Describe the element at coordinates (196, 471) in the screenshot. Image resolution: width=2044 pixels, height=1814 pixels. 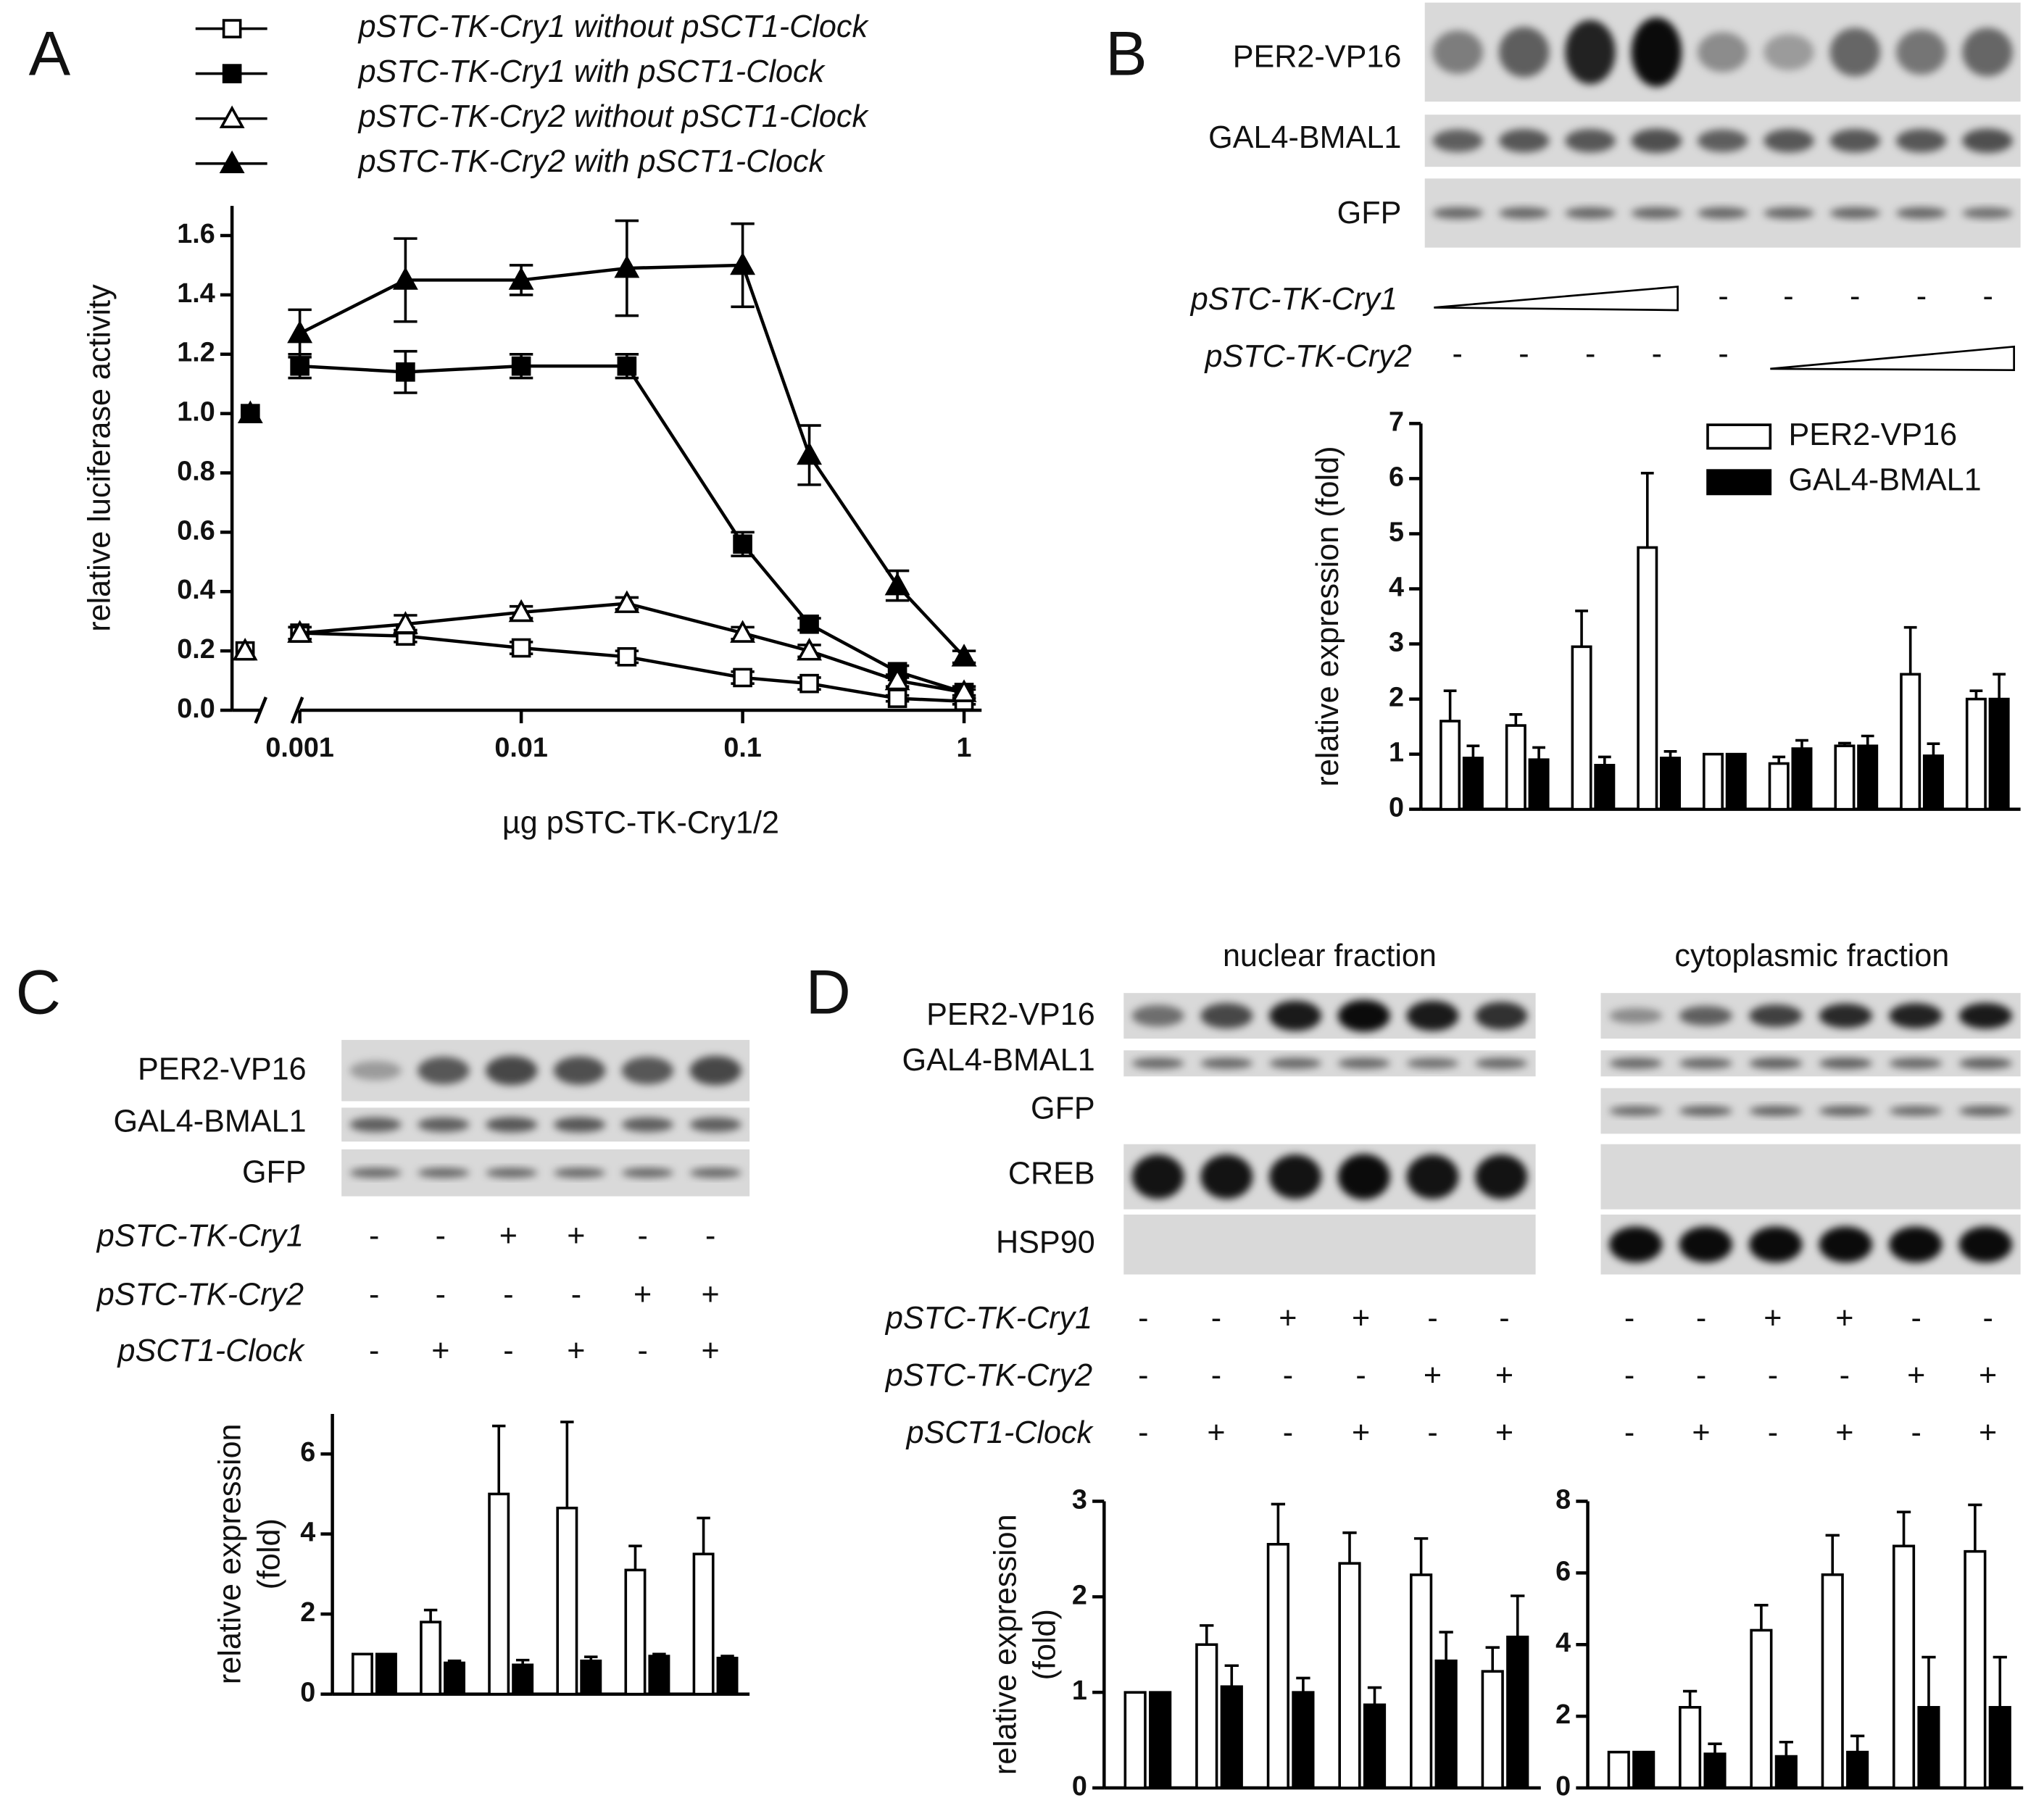
I see `y-tick-label: 0.8` at that location.